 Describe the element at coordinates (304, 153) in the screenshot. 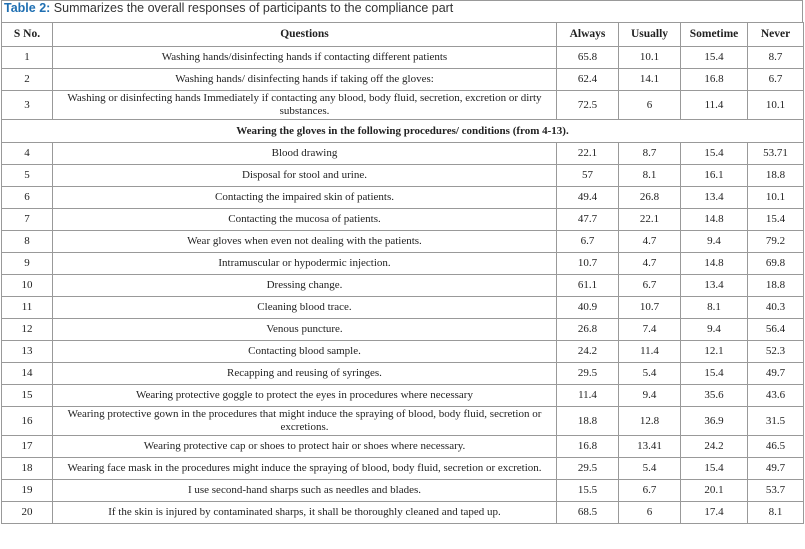

I see `question-cell: Blood drawing` at that location.